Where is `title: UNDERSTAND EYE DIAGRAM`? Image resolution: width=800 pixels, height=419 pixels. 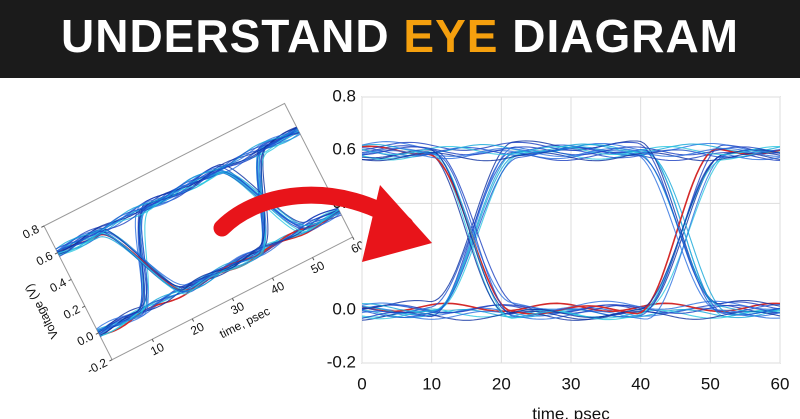
title: UNDERSTAND EYE DIAGRAM is located at coordinates (400, 36).